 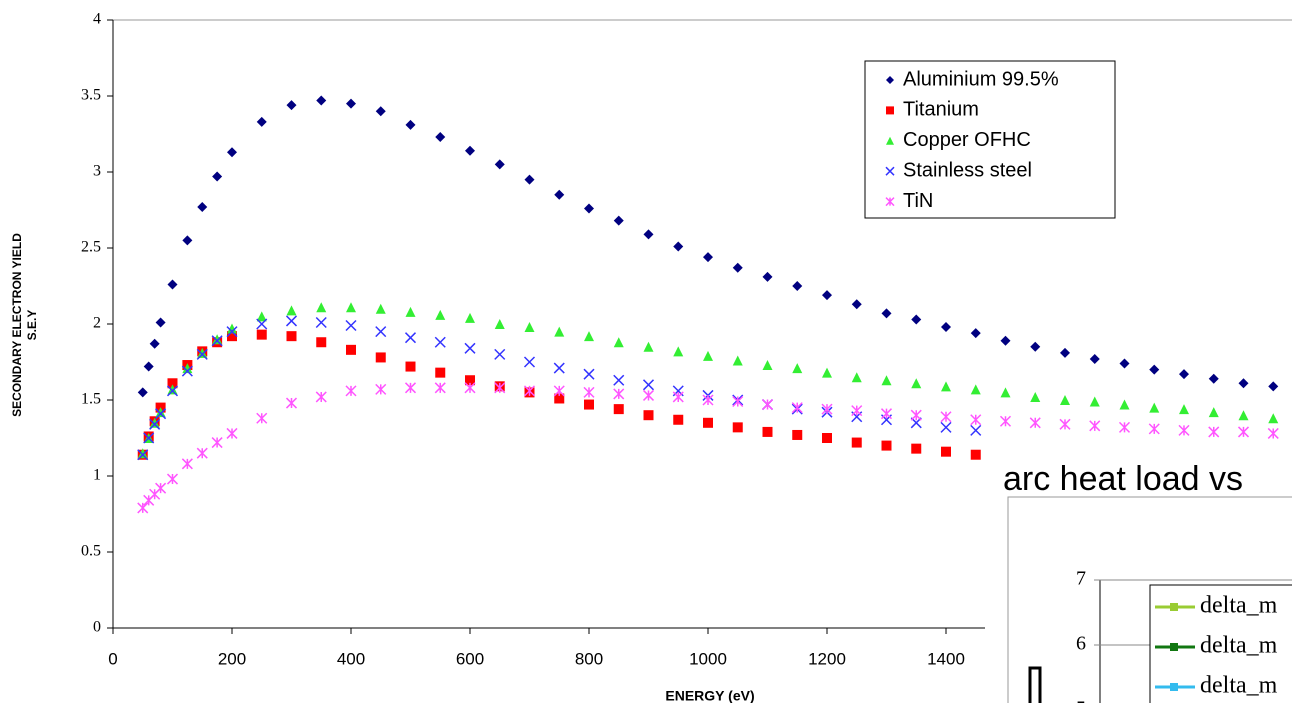 What do you see at coordinates (232, 658) in the screenshot?
I see `x-tick-label: 200` at bounding box center [232, 658].